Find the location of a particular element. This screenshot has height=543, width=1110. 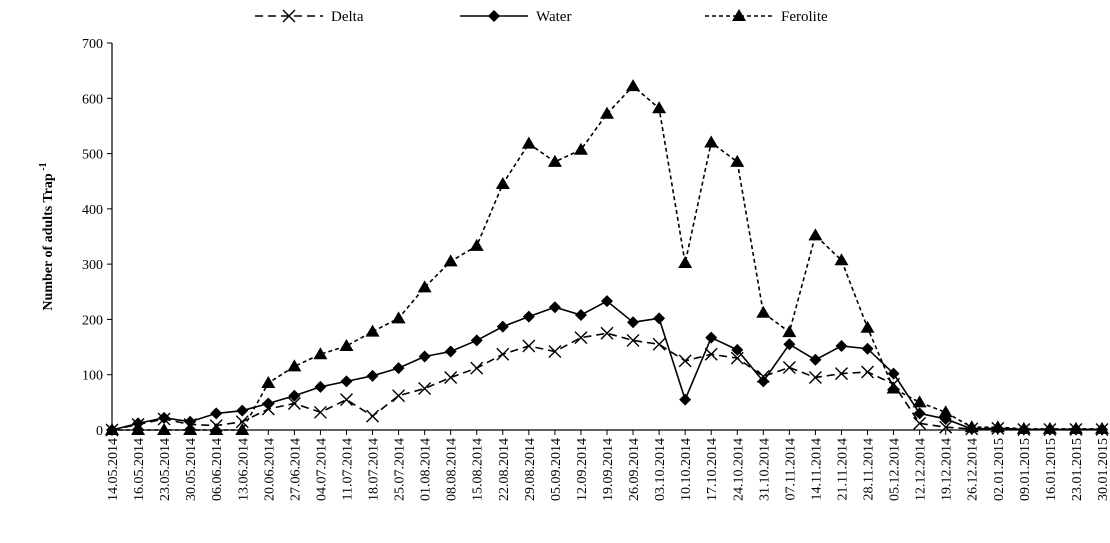

x-tick-label: 10.10.2014 is located at coordinates (686, 469).